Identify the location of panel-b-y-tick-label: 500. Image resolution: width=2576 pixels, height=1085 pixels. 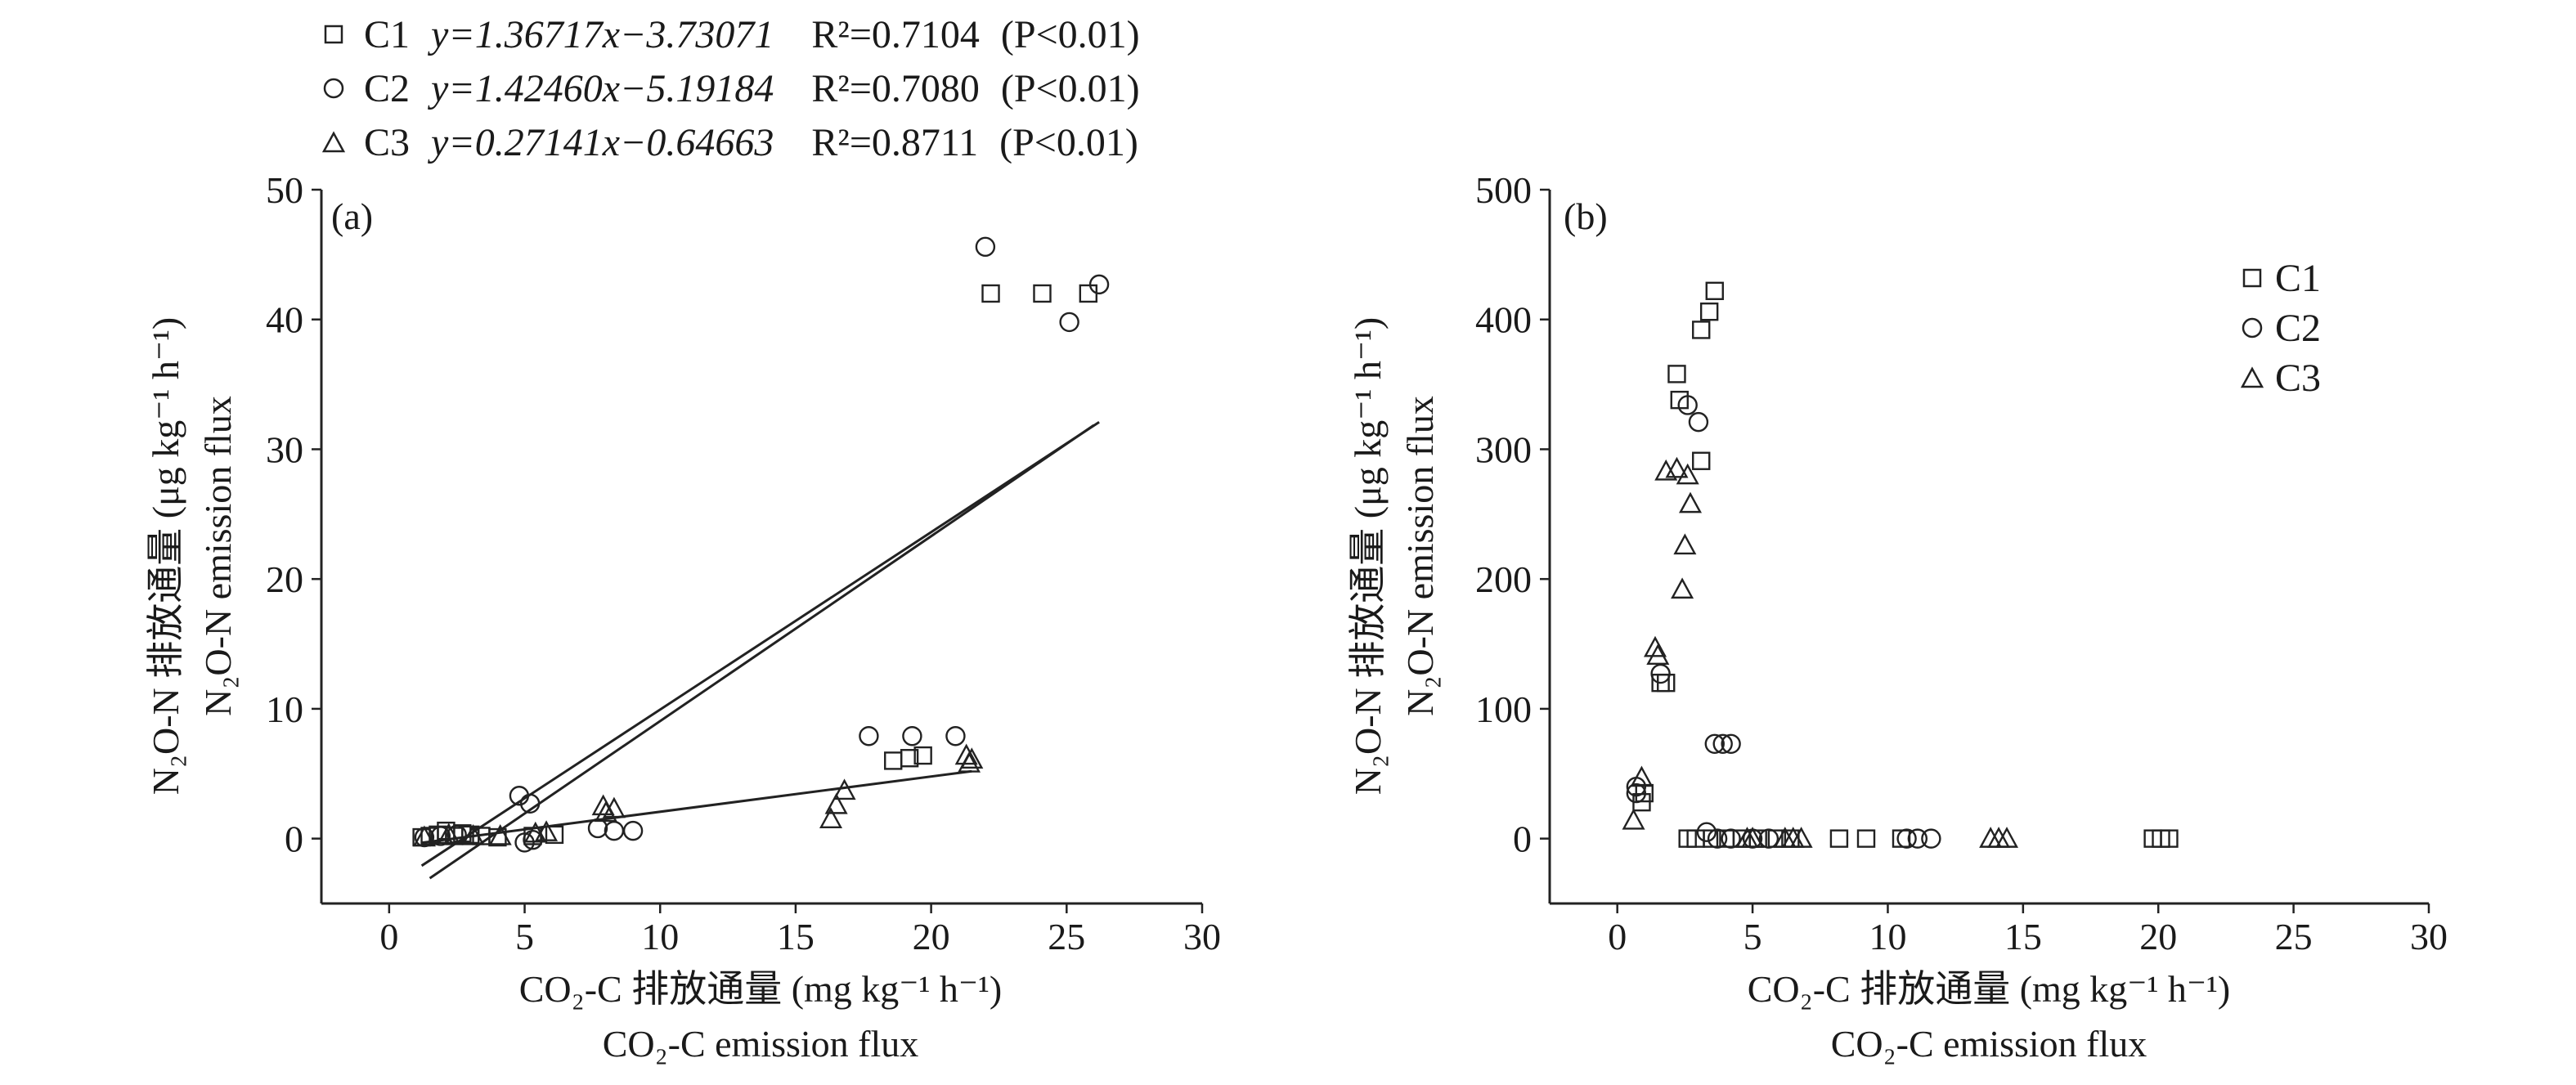
(1504, 190).